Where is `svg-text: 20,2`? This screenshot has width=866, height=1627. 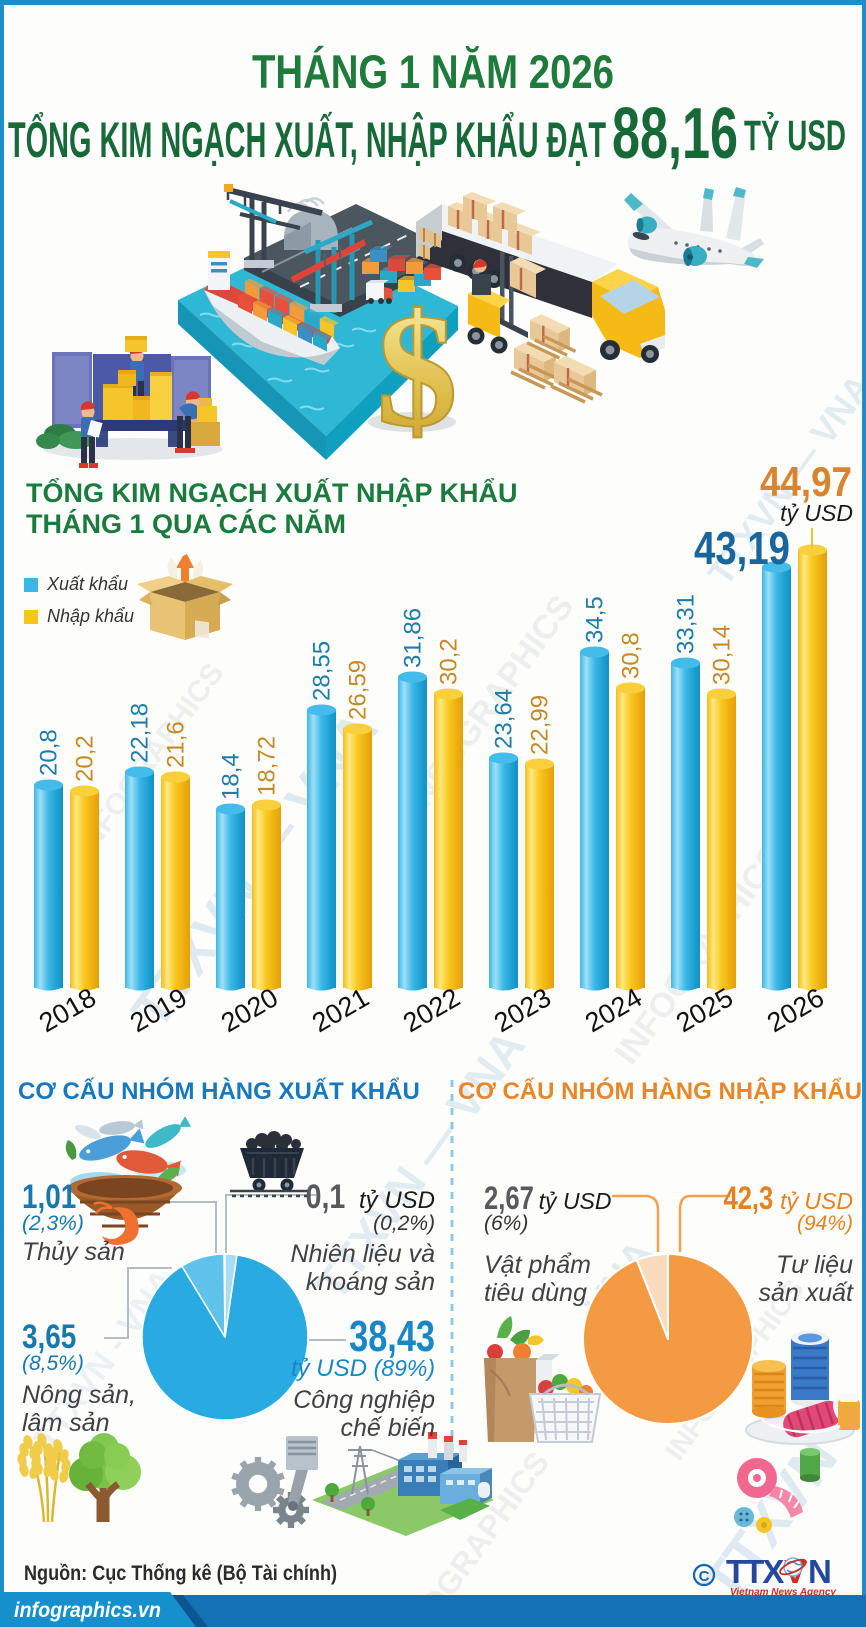 svg-text: 20,2 is located at coordinates (85, 758).